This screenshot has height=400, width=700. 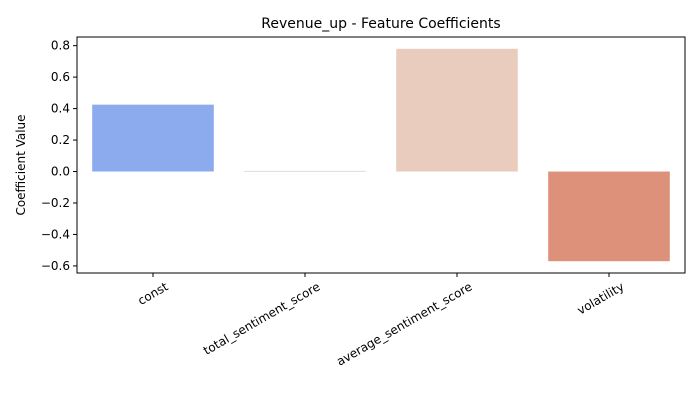 I want to click on y-tick-label: 0.4, so click(x=60, y=109).